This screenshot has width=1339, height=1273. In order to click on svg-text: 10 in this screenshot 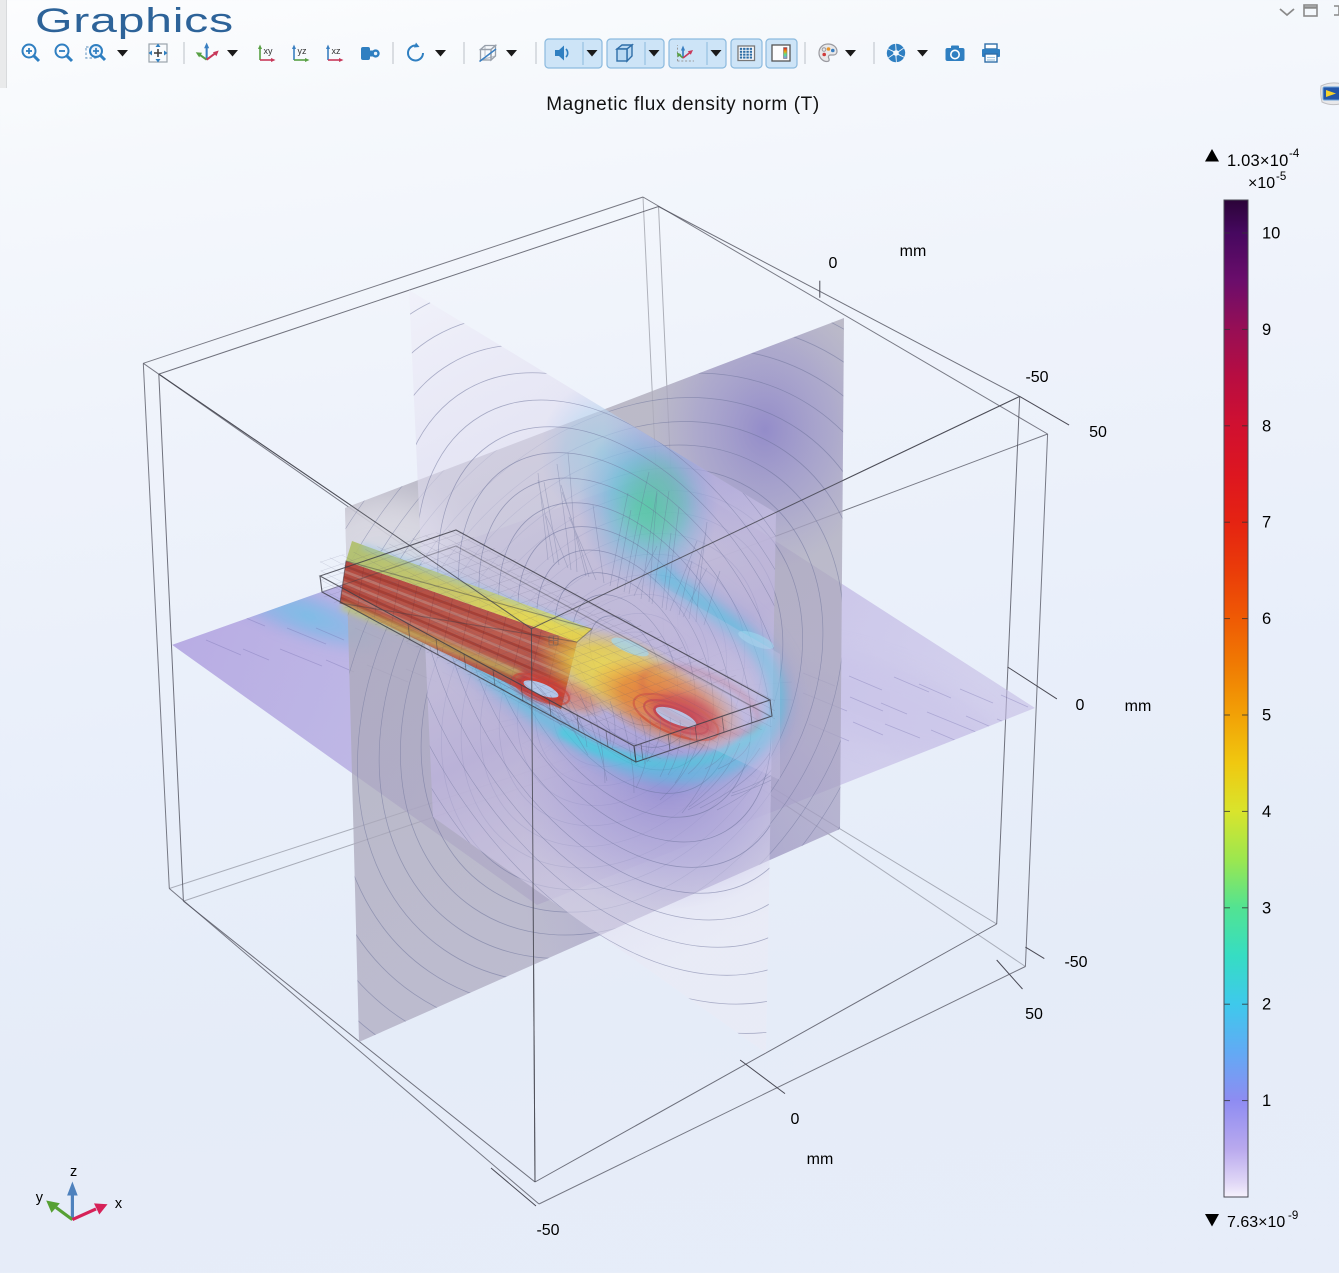, I will do `click(1271, 234)`.